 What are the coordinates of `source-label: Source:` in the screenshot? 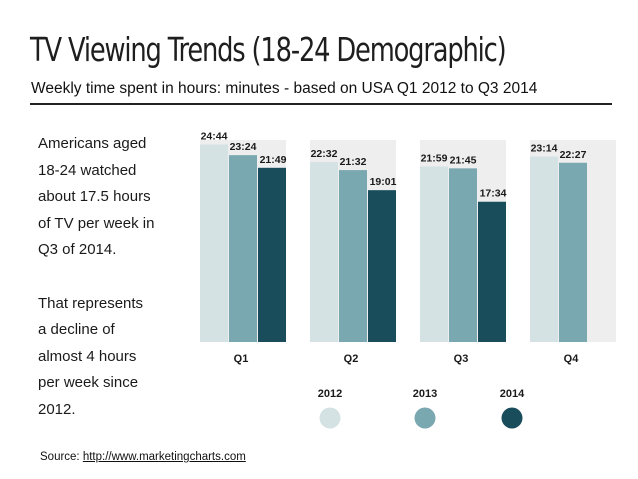 It's located at (61, 457).